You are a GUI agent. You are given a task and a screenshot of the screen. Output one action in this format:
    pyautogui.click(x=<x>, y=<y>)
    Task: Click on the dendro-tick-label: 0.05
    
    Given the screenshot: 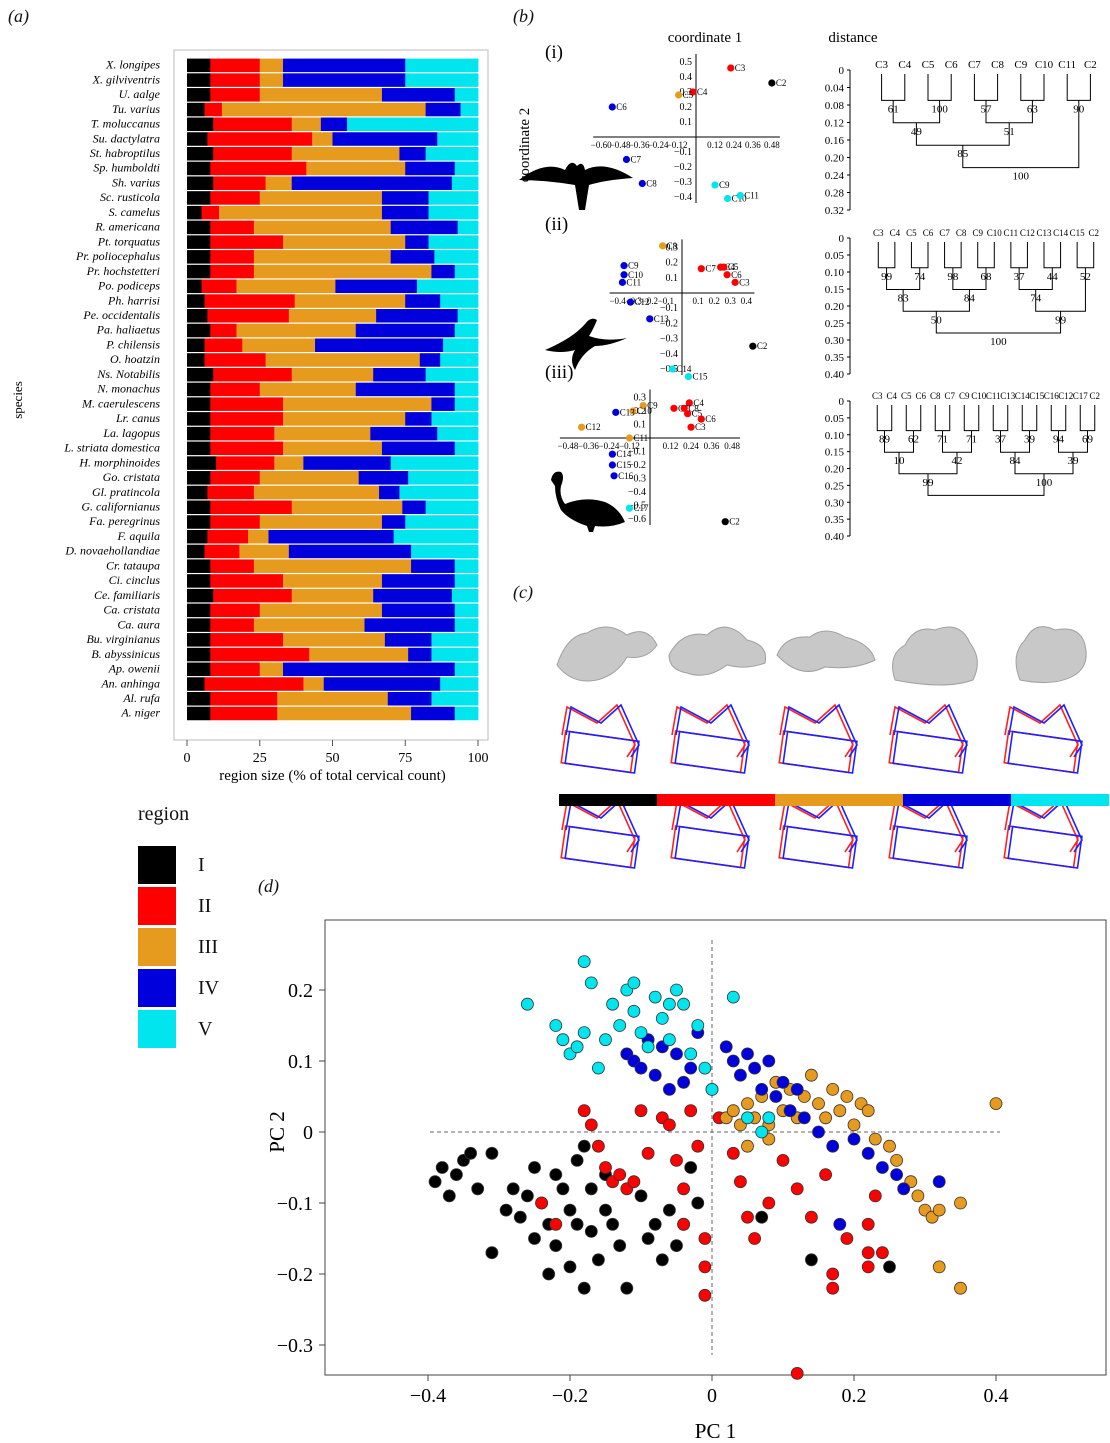 What is the action you would take?
    pyautogui.click(x=835, y=256)
    